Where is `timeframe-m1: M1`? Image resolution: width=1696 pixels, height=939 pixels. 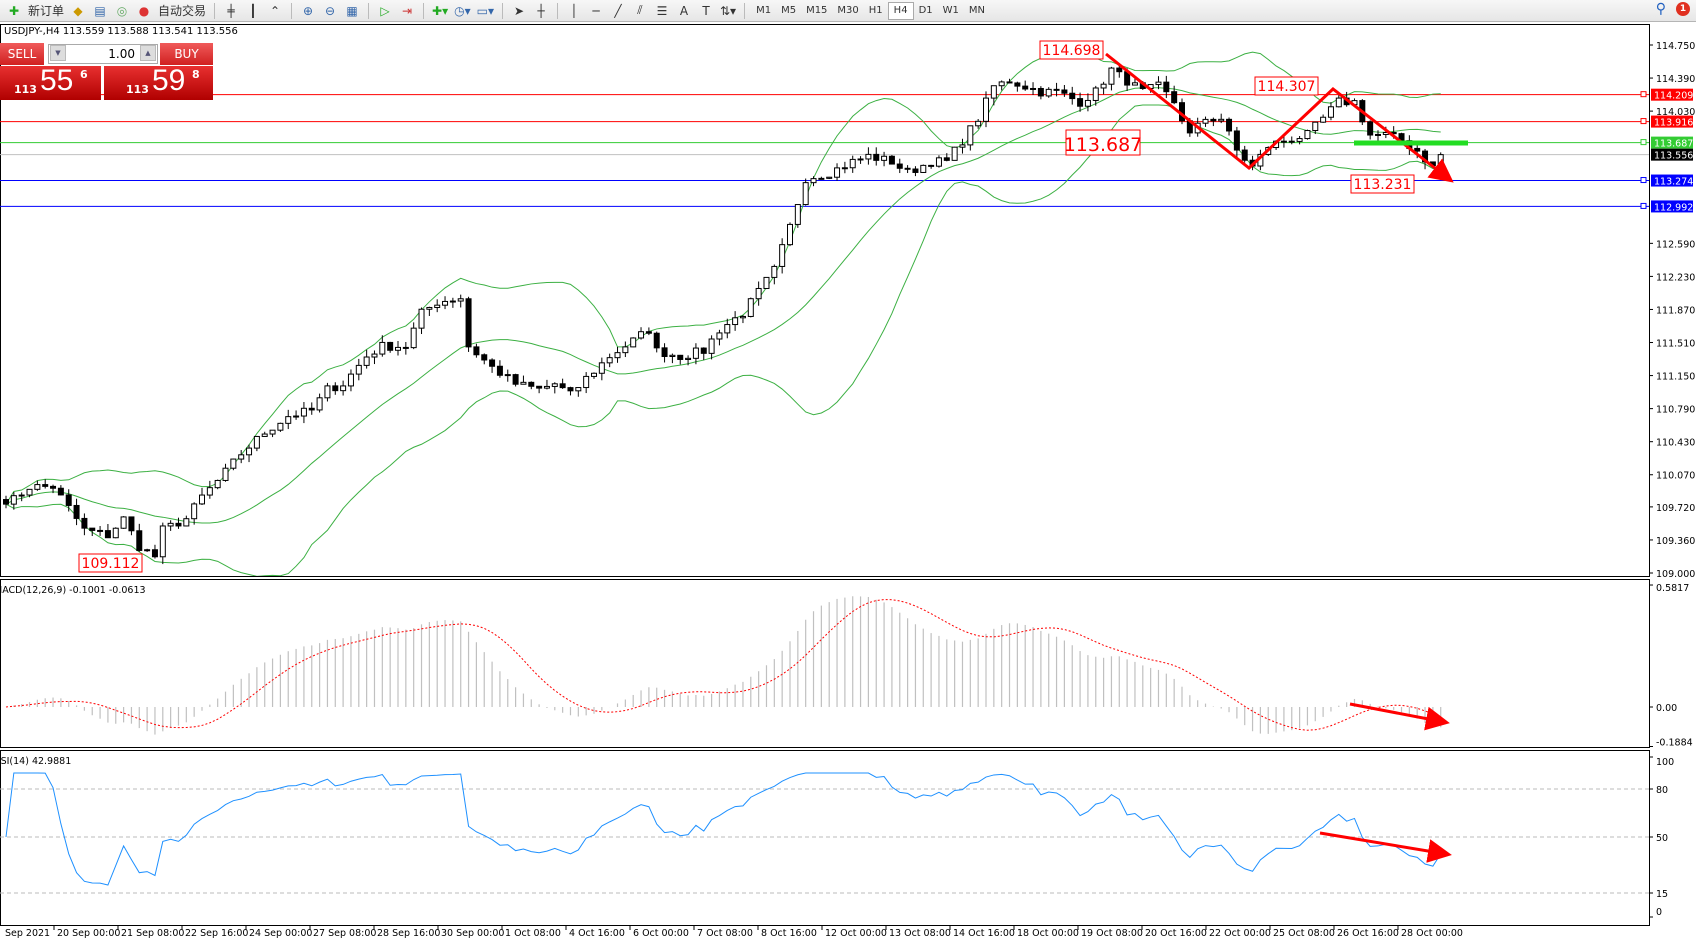 timeframe-m1: M1 is located at coordinates (764, 10).